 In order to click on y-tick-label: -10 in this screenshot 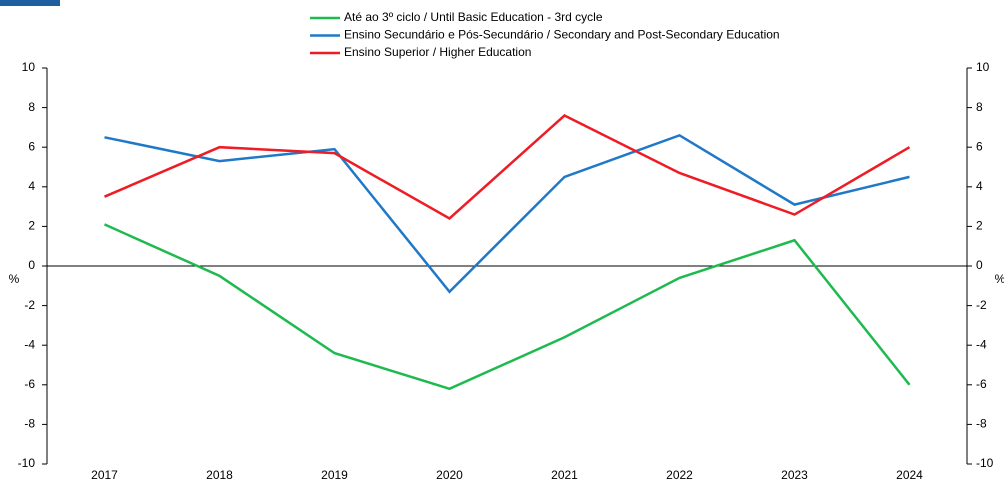, I will do `click(27, 463)`.